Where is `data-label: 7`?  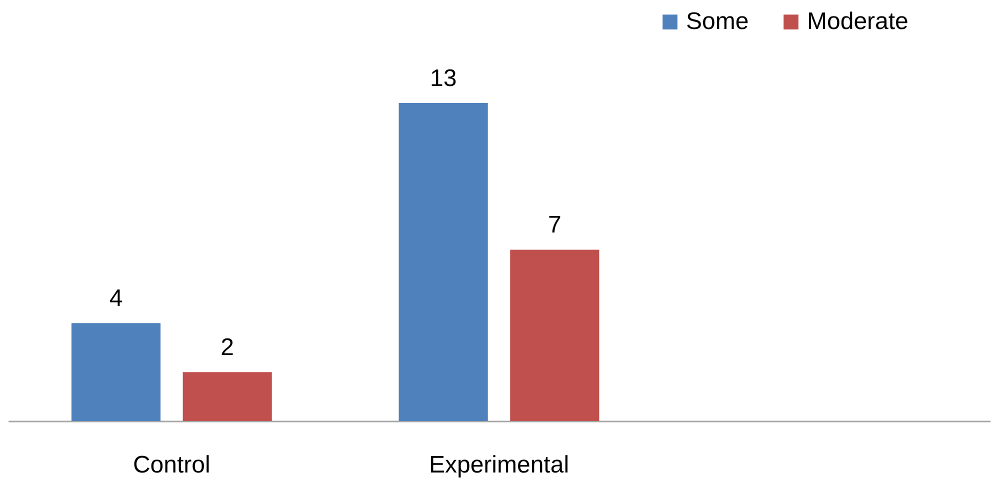 data-label: 7 is located at coordinates (555, 225).